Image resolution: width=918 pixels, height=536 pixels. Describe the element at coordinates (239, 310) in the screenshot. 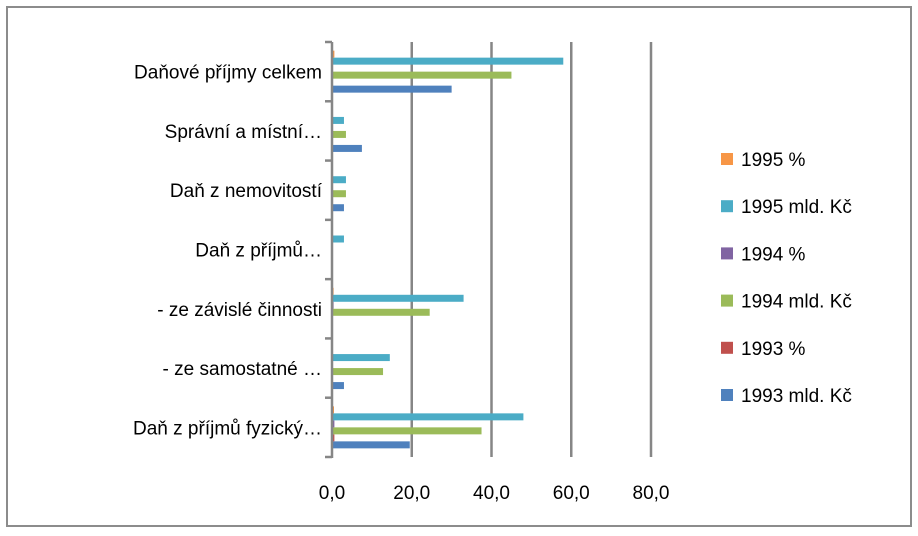

I see `category-label: - ze závislé činnosti` at that location.